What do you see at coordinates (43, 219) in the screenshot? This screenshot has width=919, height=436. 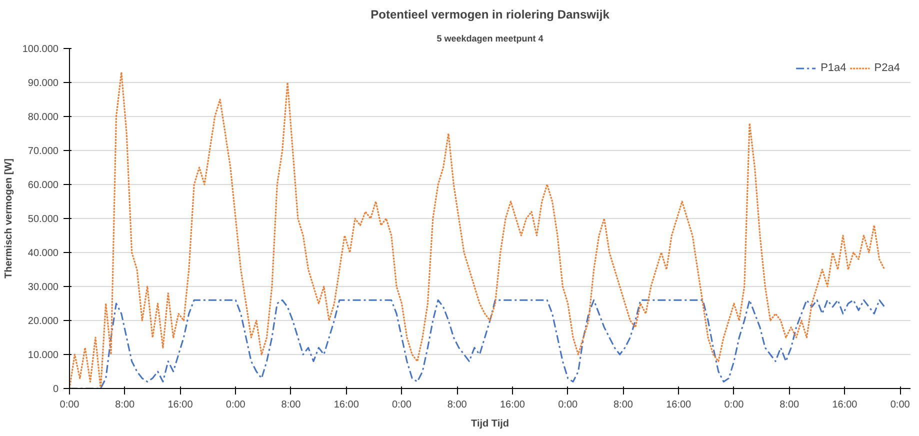 I see `y-tick-label: 50.000` at bounding box center [43, 219].